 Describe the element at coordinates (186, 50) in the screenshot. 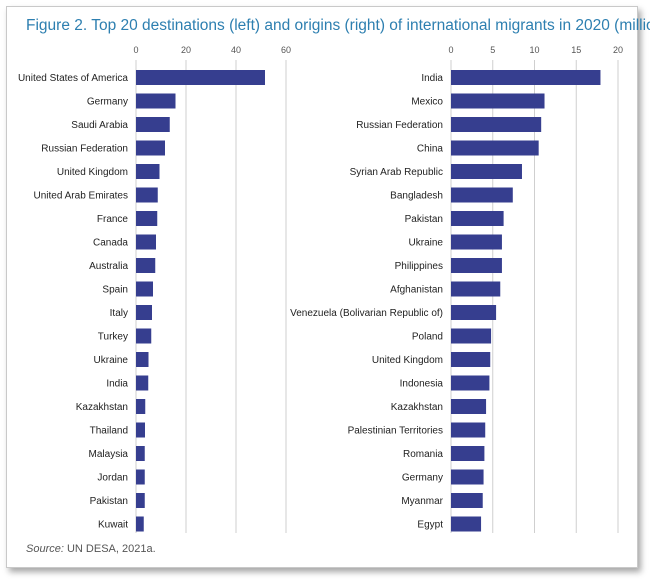

I see `destination-tick-label: 20` at that location.